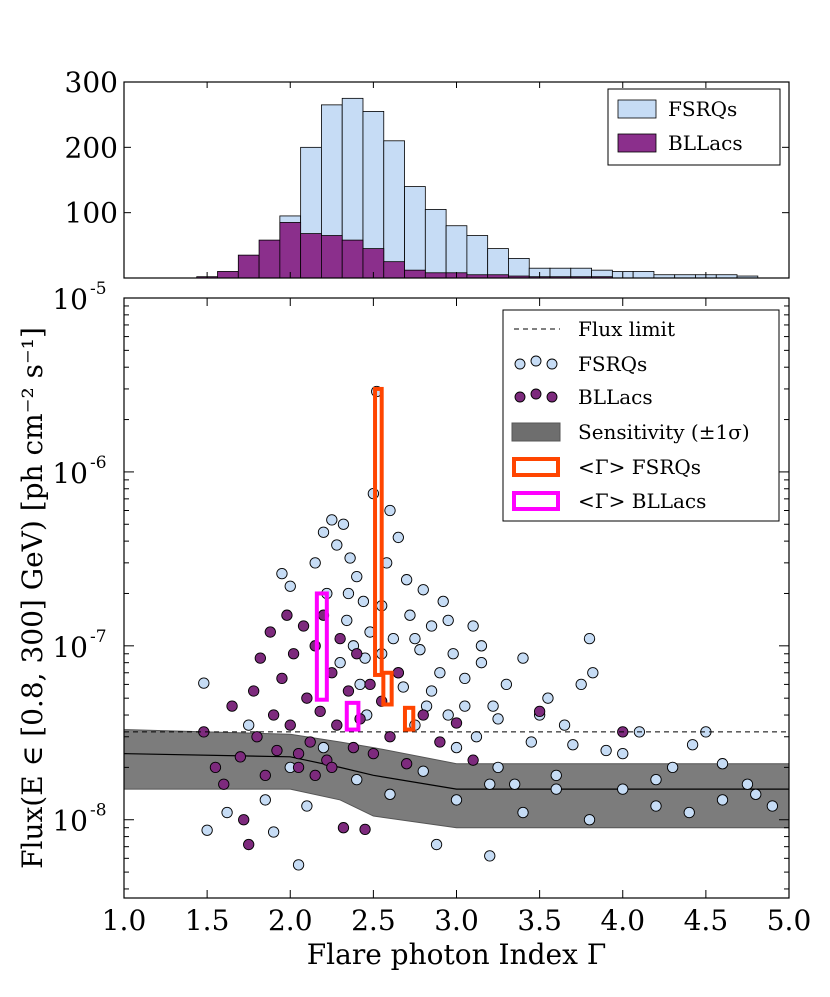 The width and height of the screenshot is (830, 997). I want to click on legend-label: FSRQs, so click(612, 364).